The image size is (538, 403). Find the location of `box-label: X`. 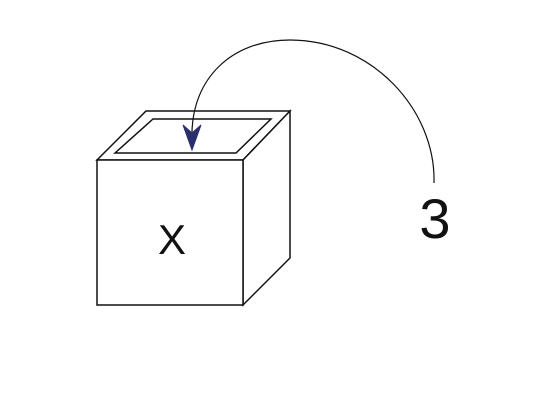

box-label: X is located at coordinates (172, 239).